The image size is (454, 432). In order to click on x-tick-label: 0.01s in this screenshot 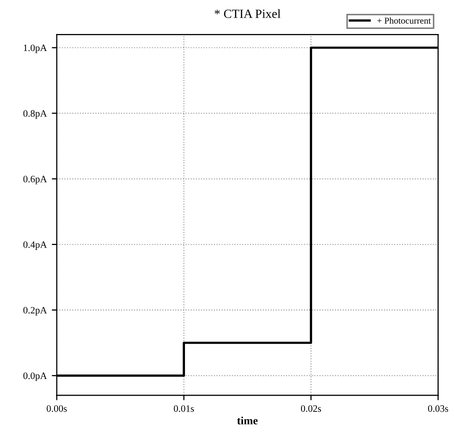, I will do `click(184, 408)`.